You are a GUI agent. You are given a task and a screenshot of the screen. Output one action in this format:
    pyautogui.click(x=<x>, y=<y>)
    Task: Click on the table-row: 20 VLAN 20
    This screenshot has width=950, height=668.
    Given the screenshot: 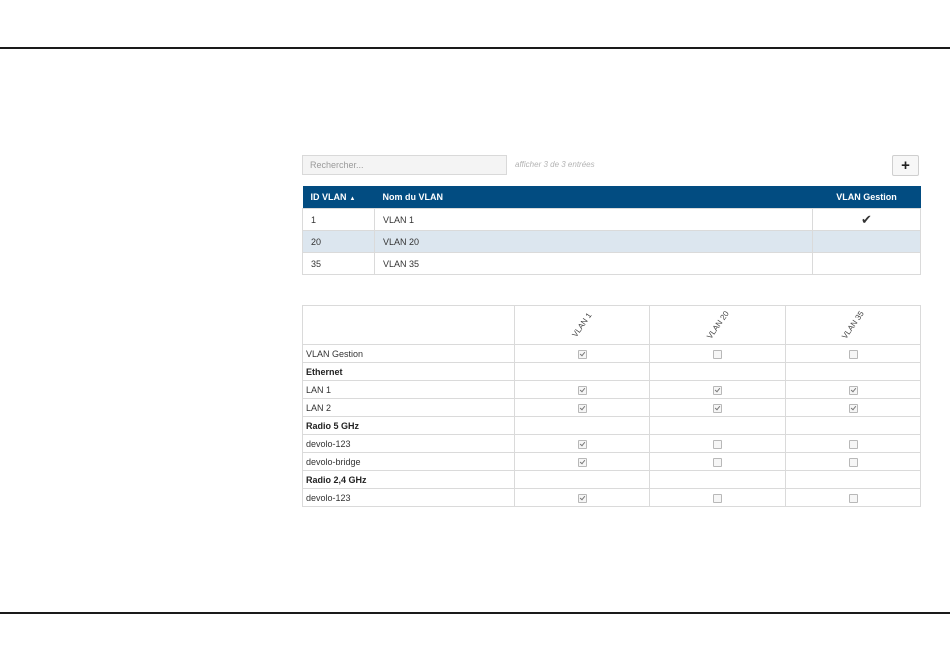 What is the action you would take?
    pyautogui.click(x=611, y=241)
    